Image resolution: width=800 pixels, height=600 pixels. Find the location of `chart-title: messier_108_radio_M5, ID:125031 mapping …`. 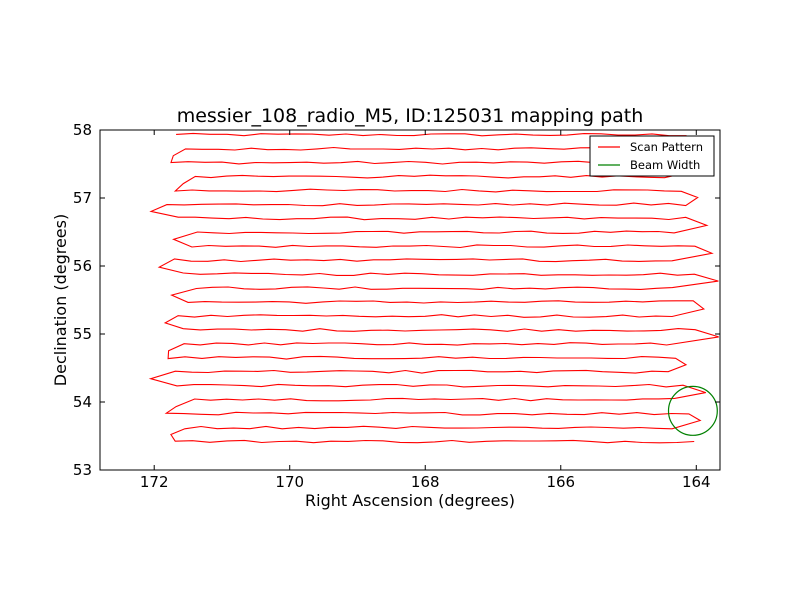

chart-title: messier_108_radio_M5, ID:125031 mapping … is located at coordinates (410, 116).